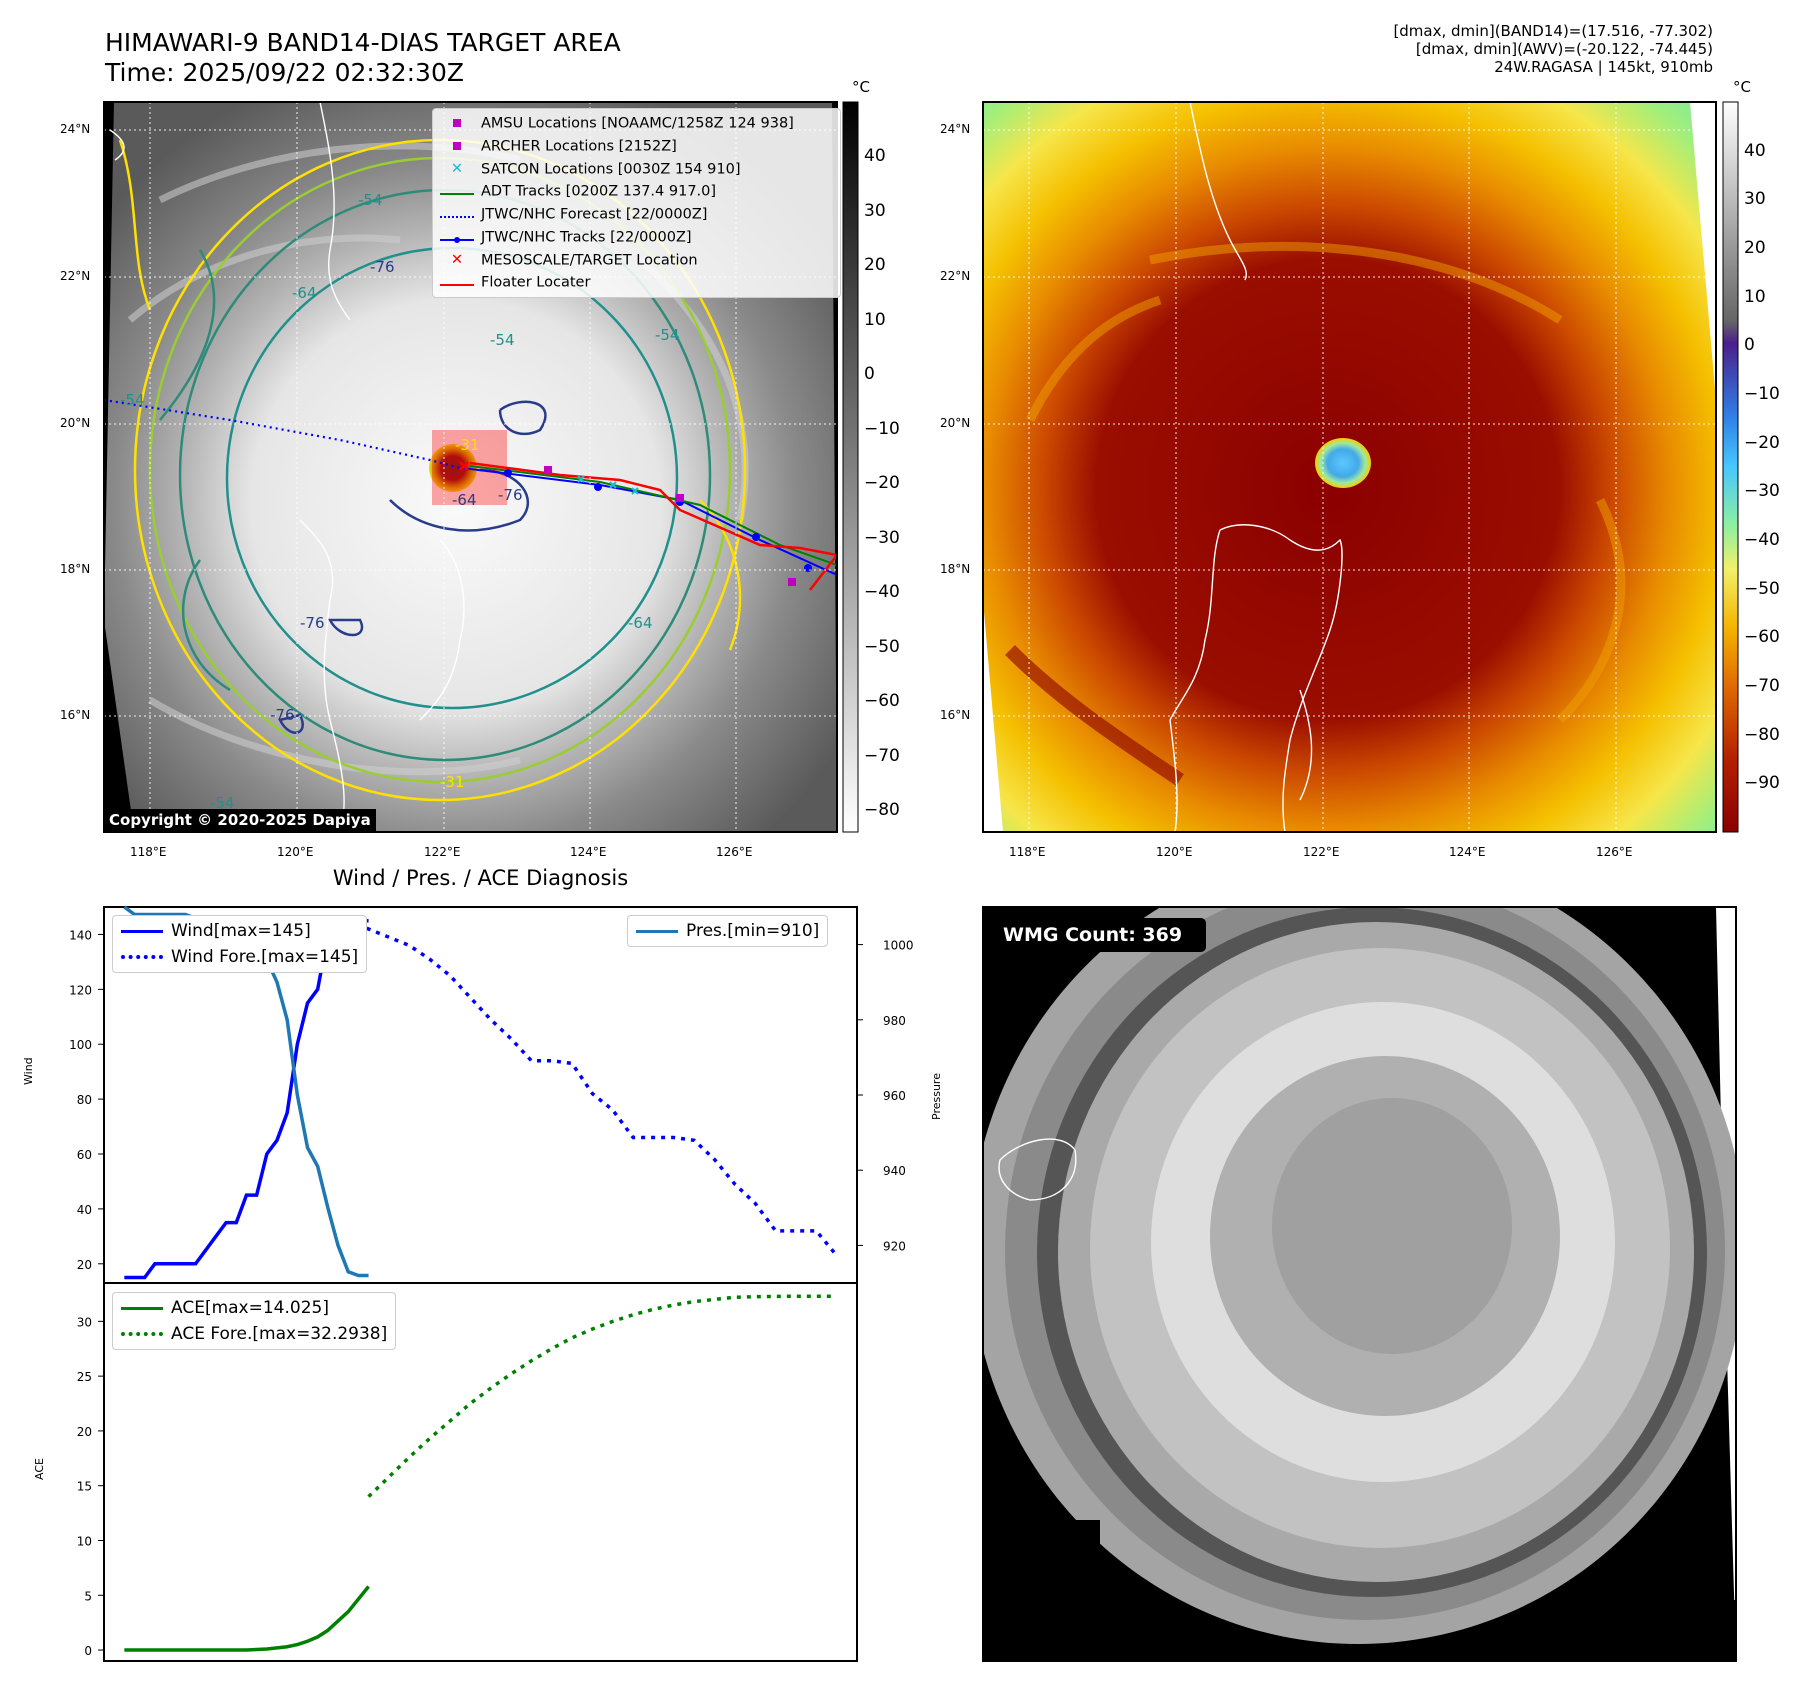 This screenshot has width=1797, height=1690. What do you see at coordinates (579, 146) in the screenshot?
I see `legend-label: ARCHER Locations [2152Z]` at bounding box center [579, 146].